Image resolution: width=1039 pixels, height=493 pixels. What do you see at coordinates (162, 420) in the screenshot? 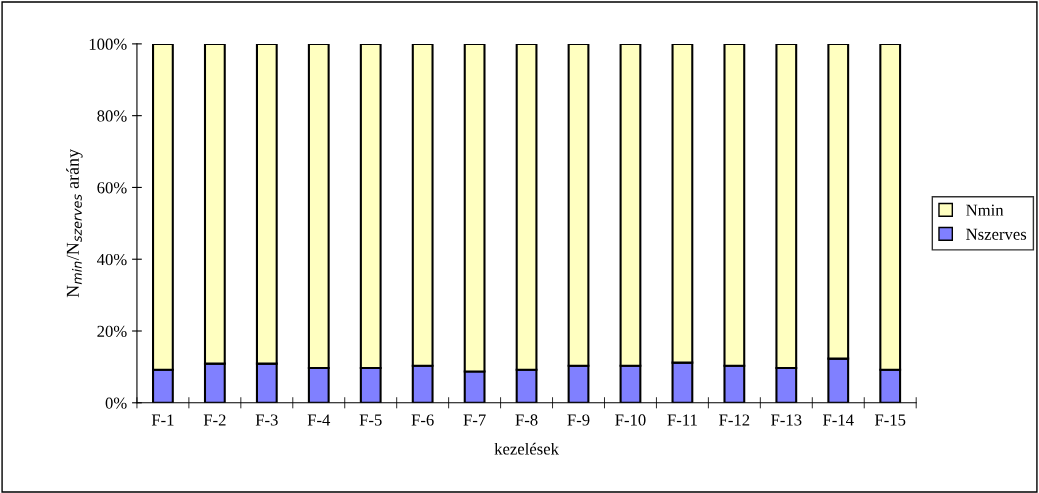
I see `x-tick-label: F-1` at bounding box center [162, 420].